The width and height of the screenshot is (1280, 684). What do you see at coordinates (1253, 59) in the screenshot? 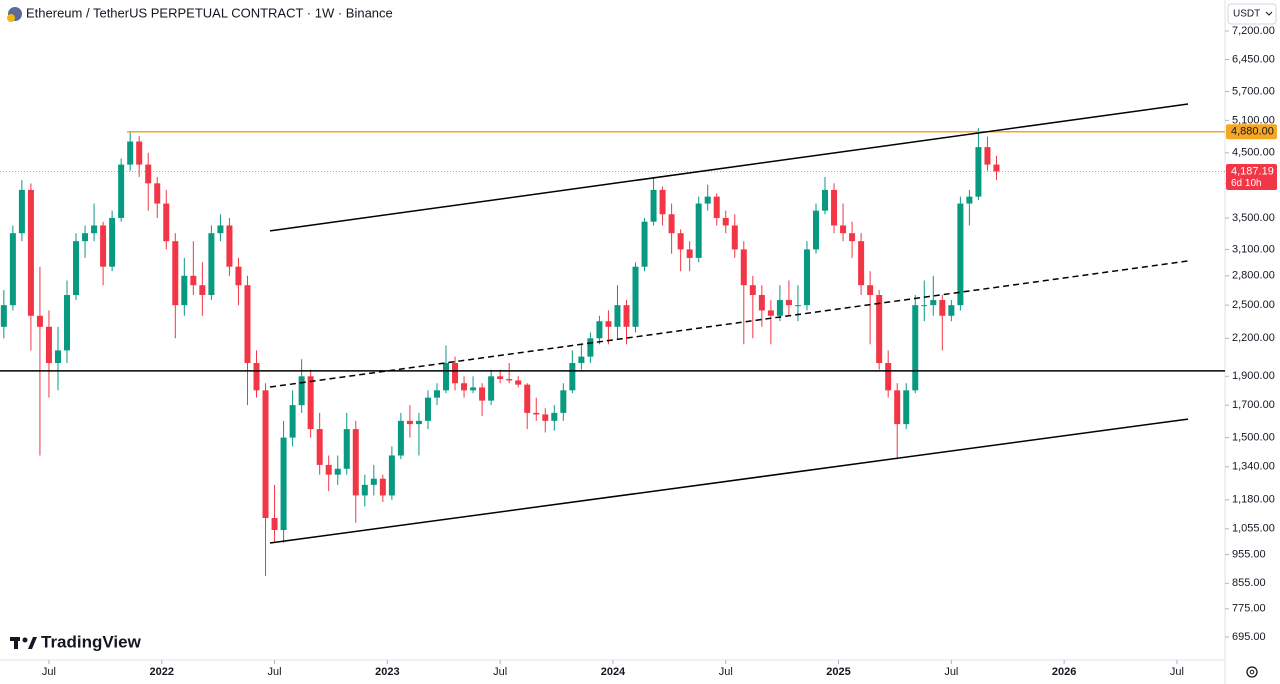
I see `y-tick-label: 6,450.00` at bounding box center [1253, 59].